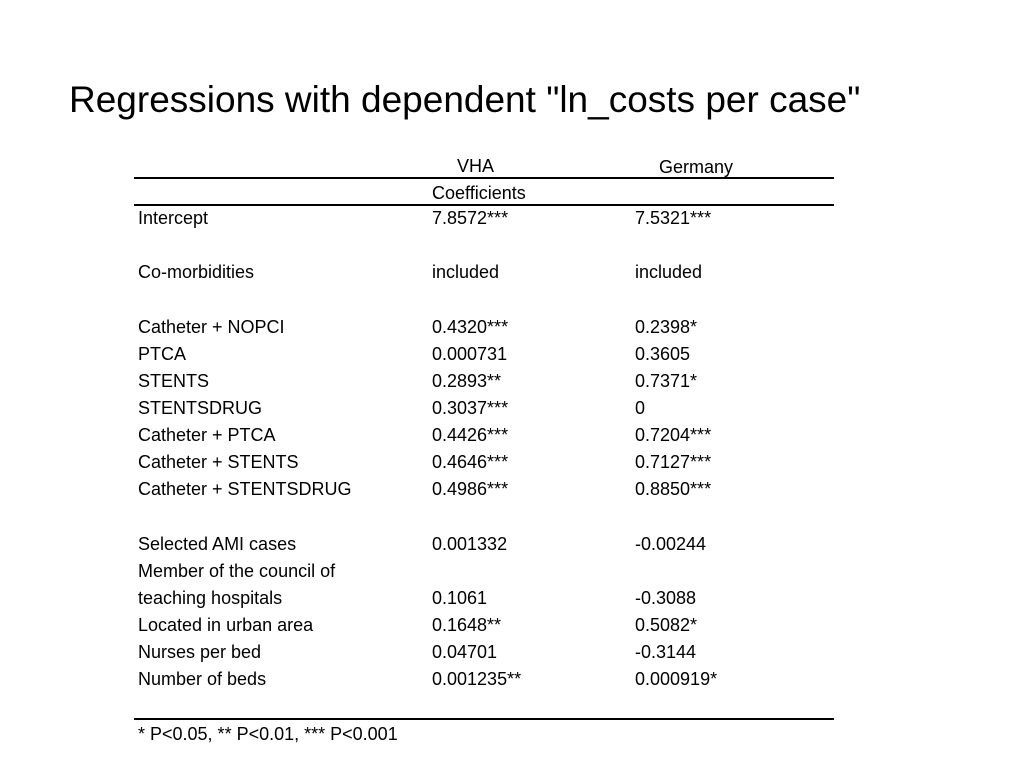  I want to click on vha-coefficient: included, so click(466, 272).